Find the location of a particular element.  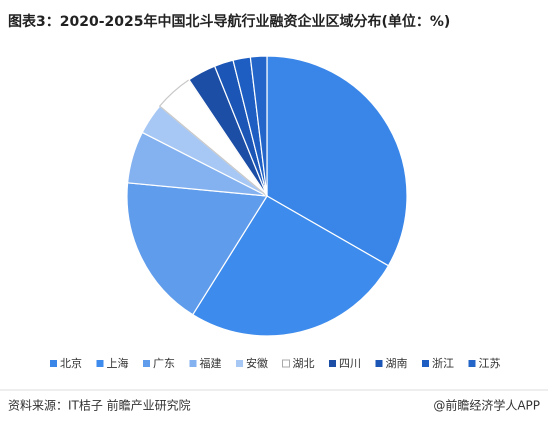

legend-label: 福建 is located at coordinates (211, 363).